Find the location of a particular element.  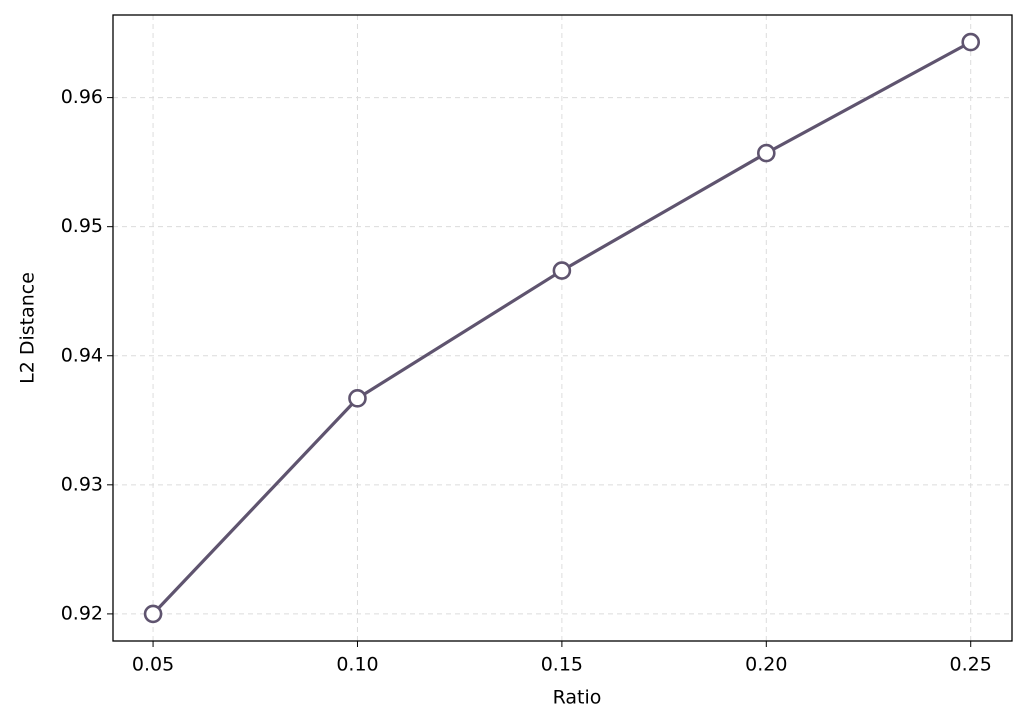

y-tick-label: 0.96 is located at coordinates (82, 97).